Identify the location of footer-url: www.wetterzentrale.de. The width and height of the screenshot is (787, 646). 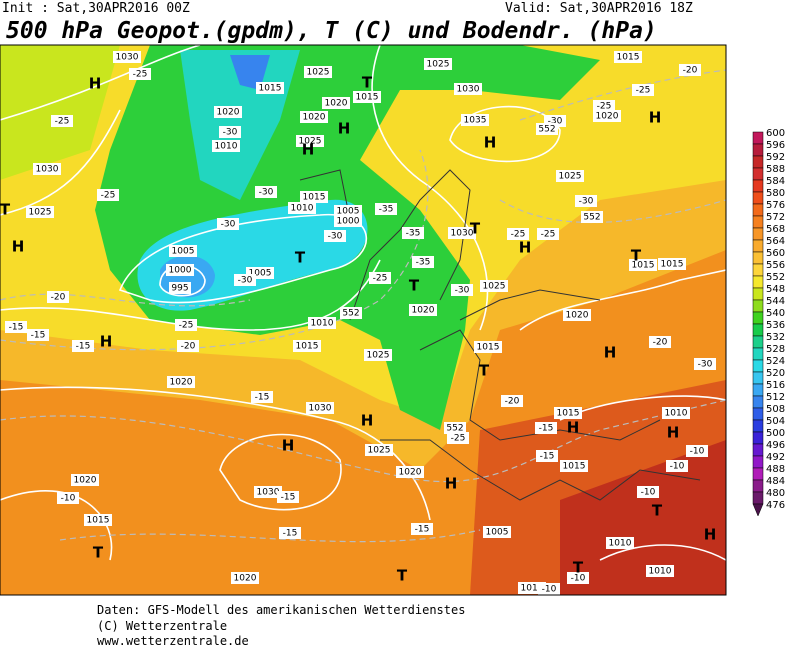
(173, 640).